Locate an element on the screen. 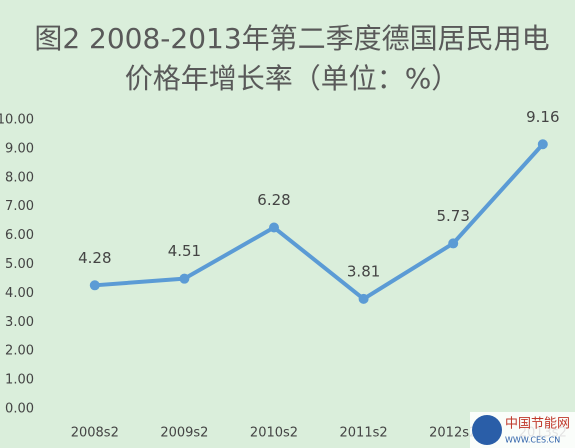 The height and width of the screenshot is (448, 575). value-label: 9.16 is located at coordinates (542, 117).